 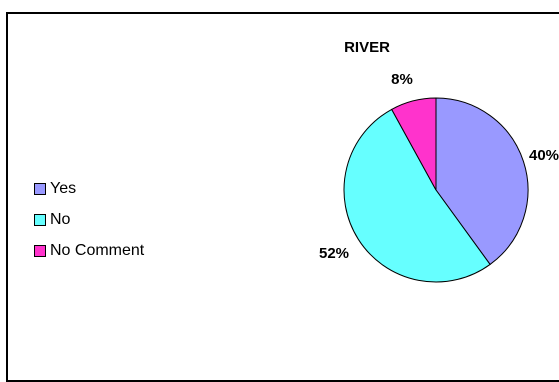 I want to click on pie-slice-no-comment, so click(x=413, y=144).